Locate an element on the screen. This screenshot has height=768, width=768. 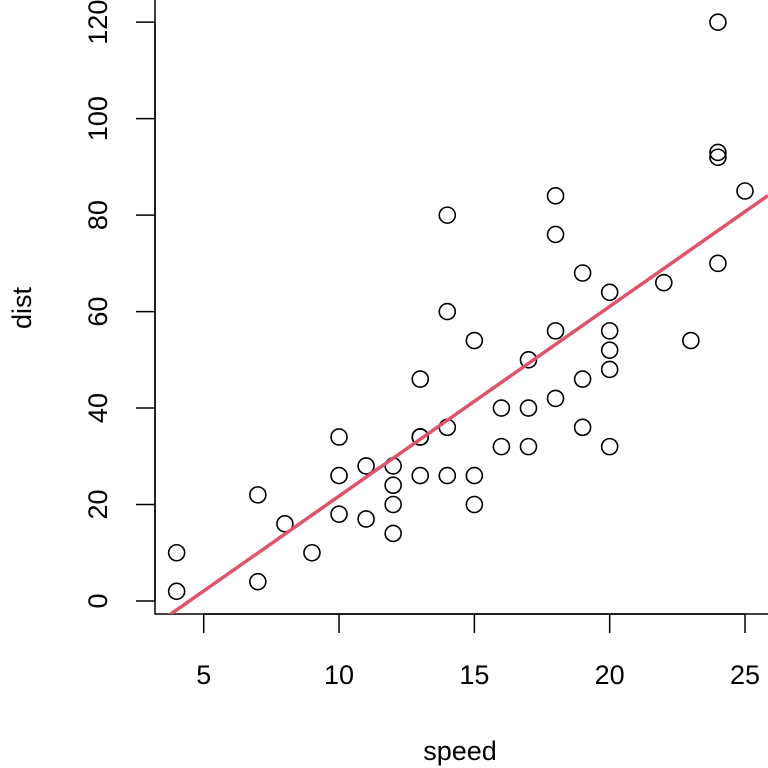
x-tick-label: 5 is located at coordinates (203, 675).